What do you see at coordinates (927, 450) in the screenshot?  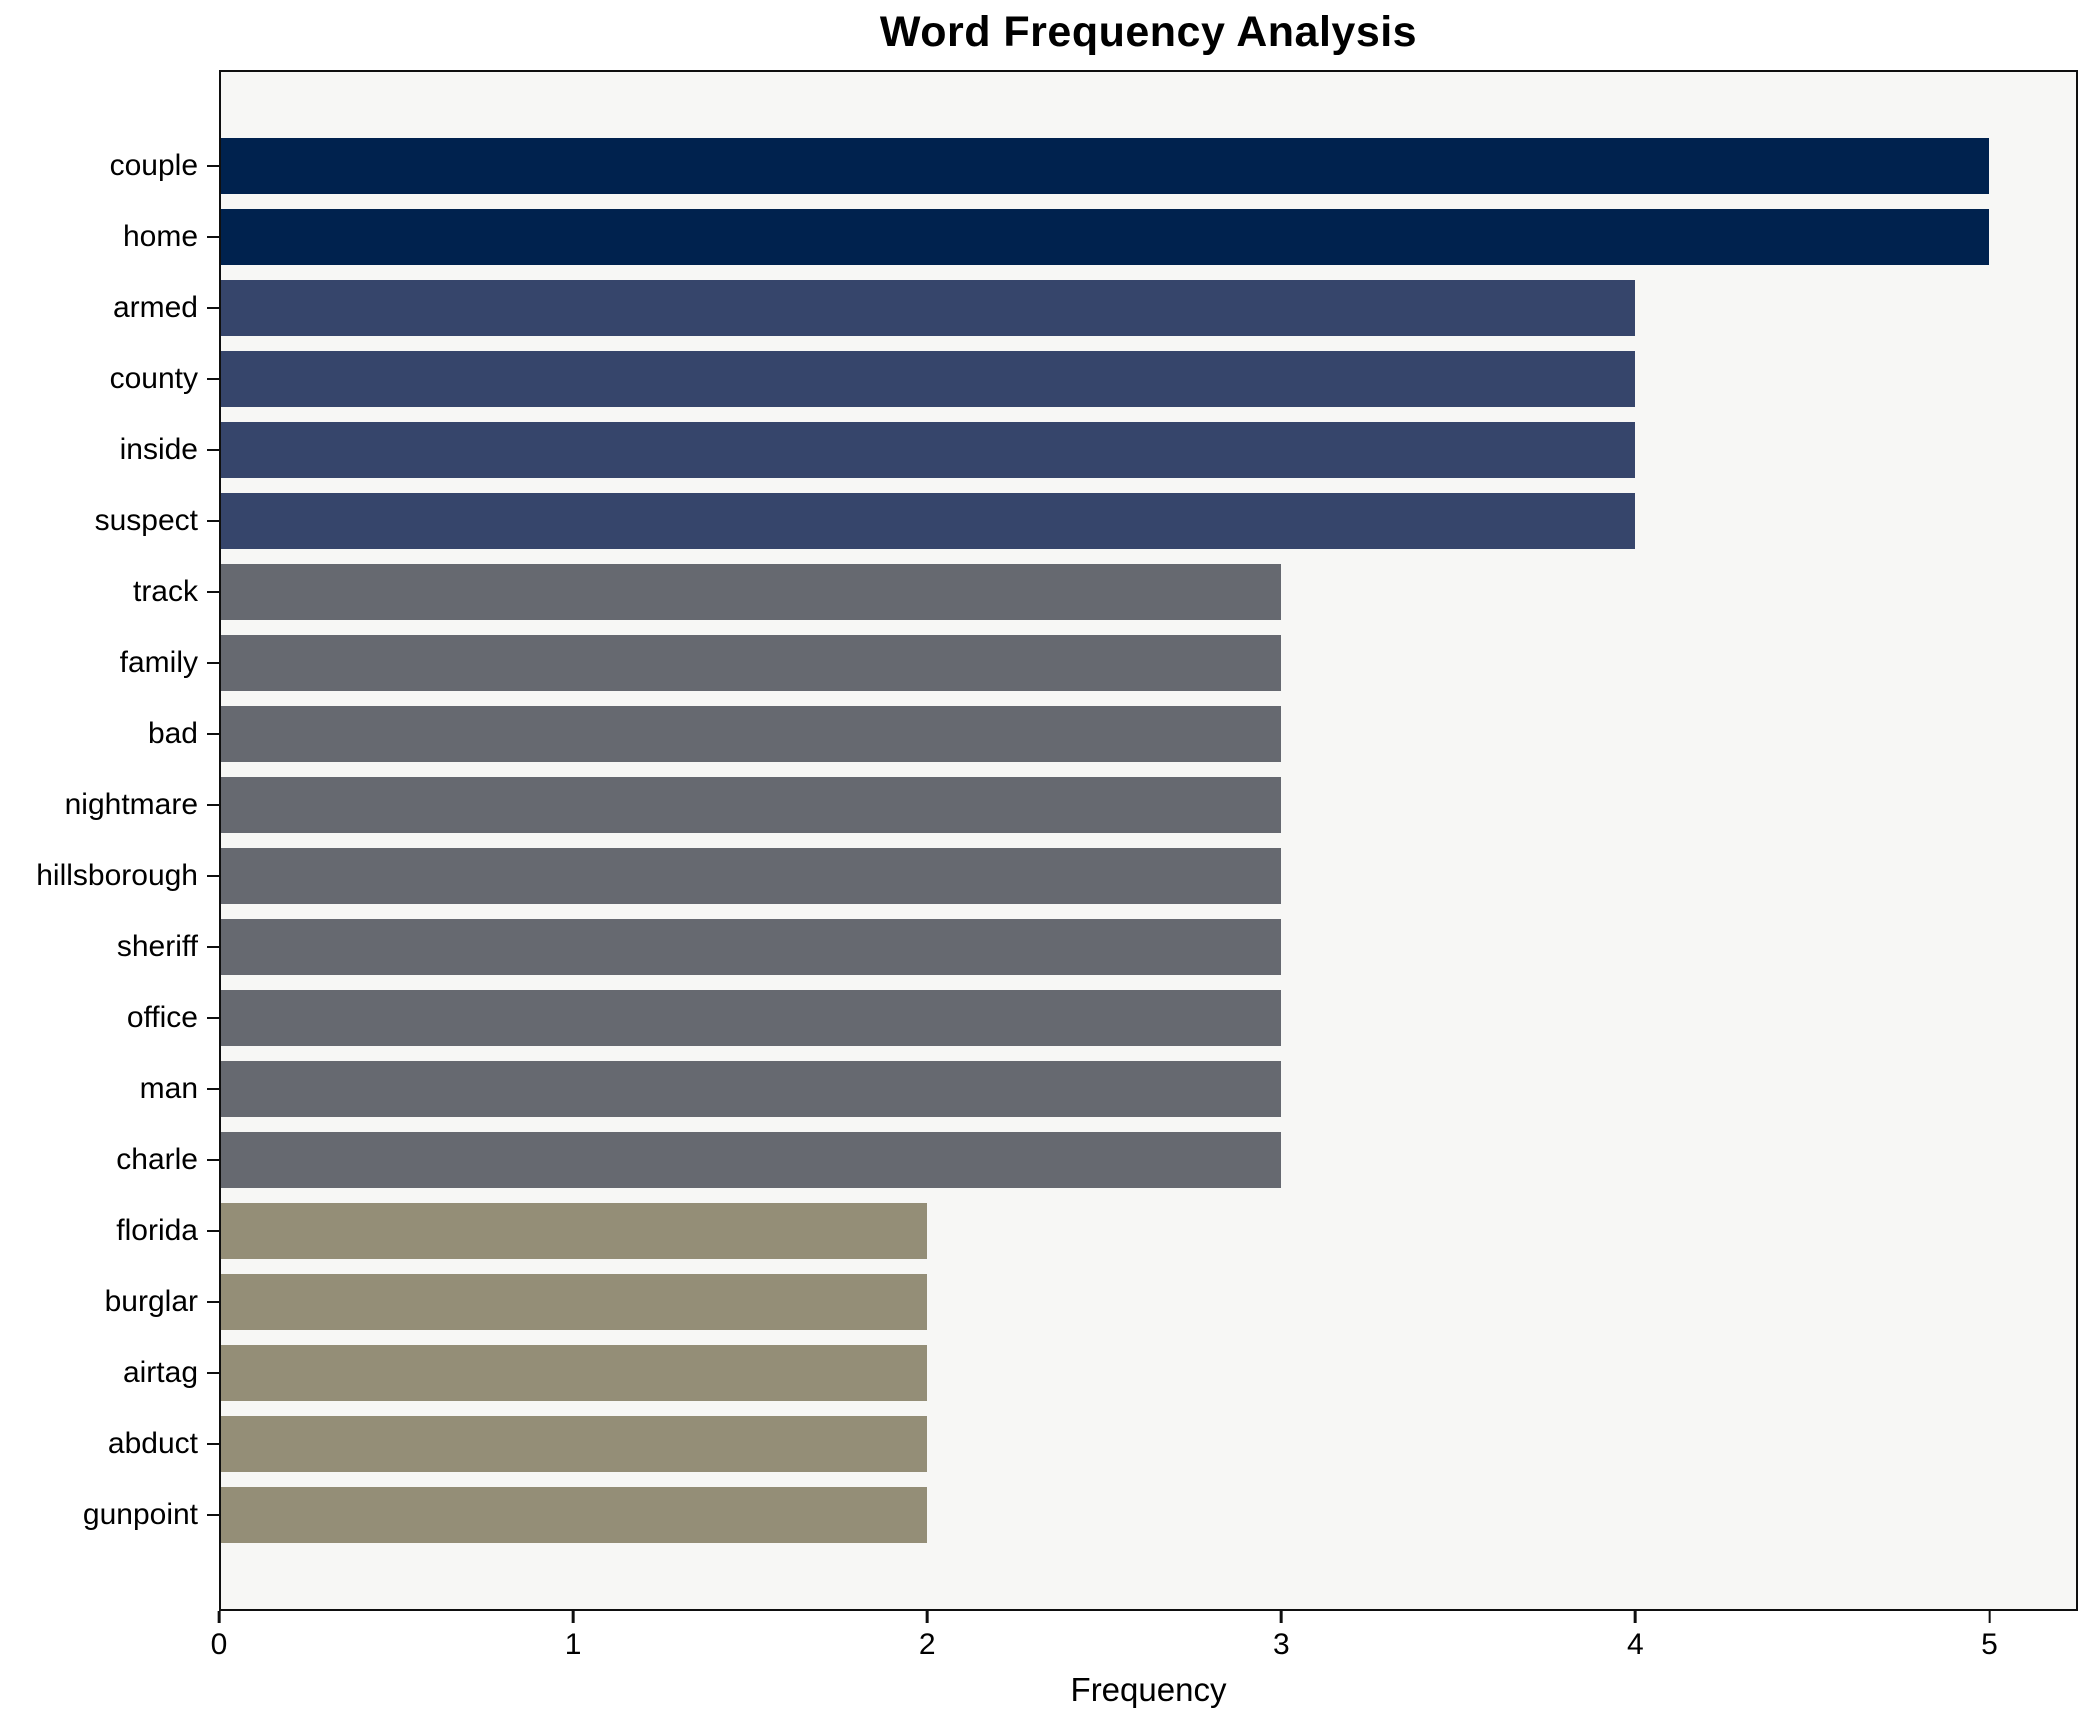 I see `bar-inside` at bounding box center [927, 450].